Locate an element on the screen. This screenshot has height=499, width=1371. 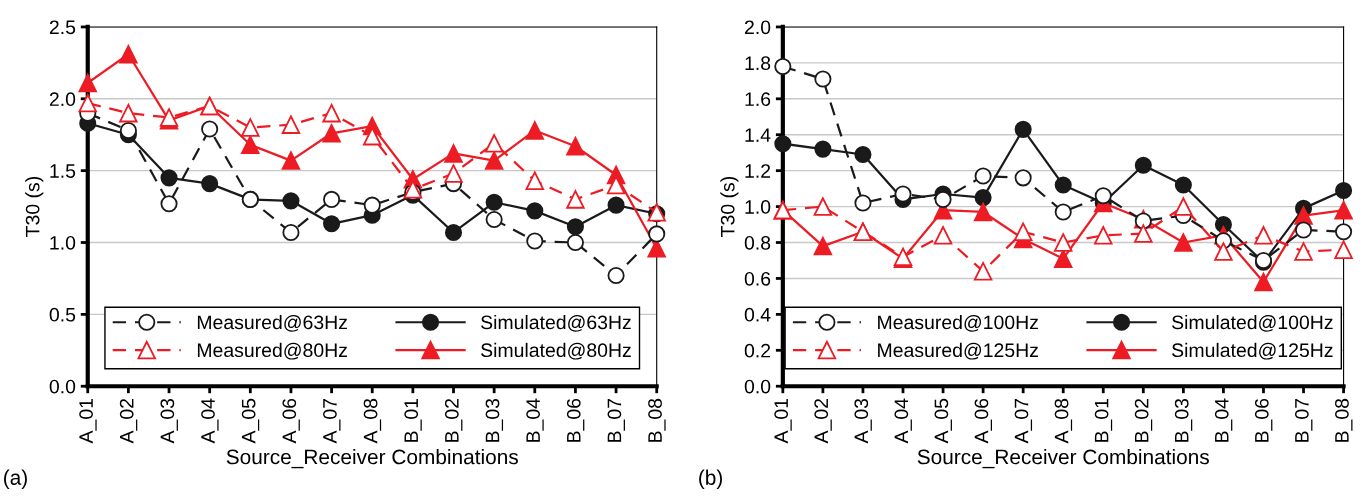
legend-label: Simulated@63Hz is located at coordinates (556, 323).